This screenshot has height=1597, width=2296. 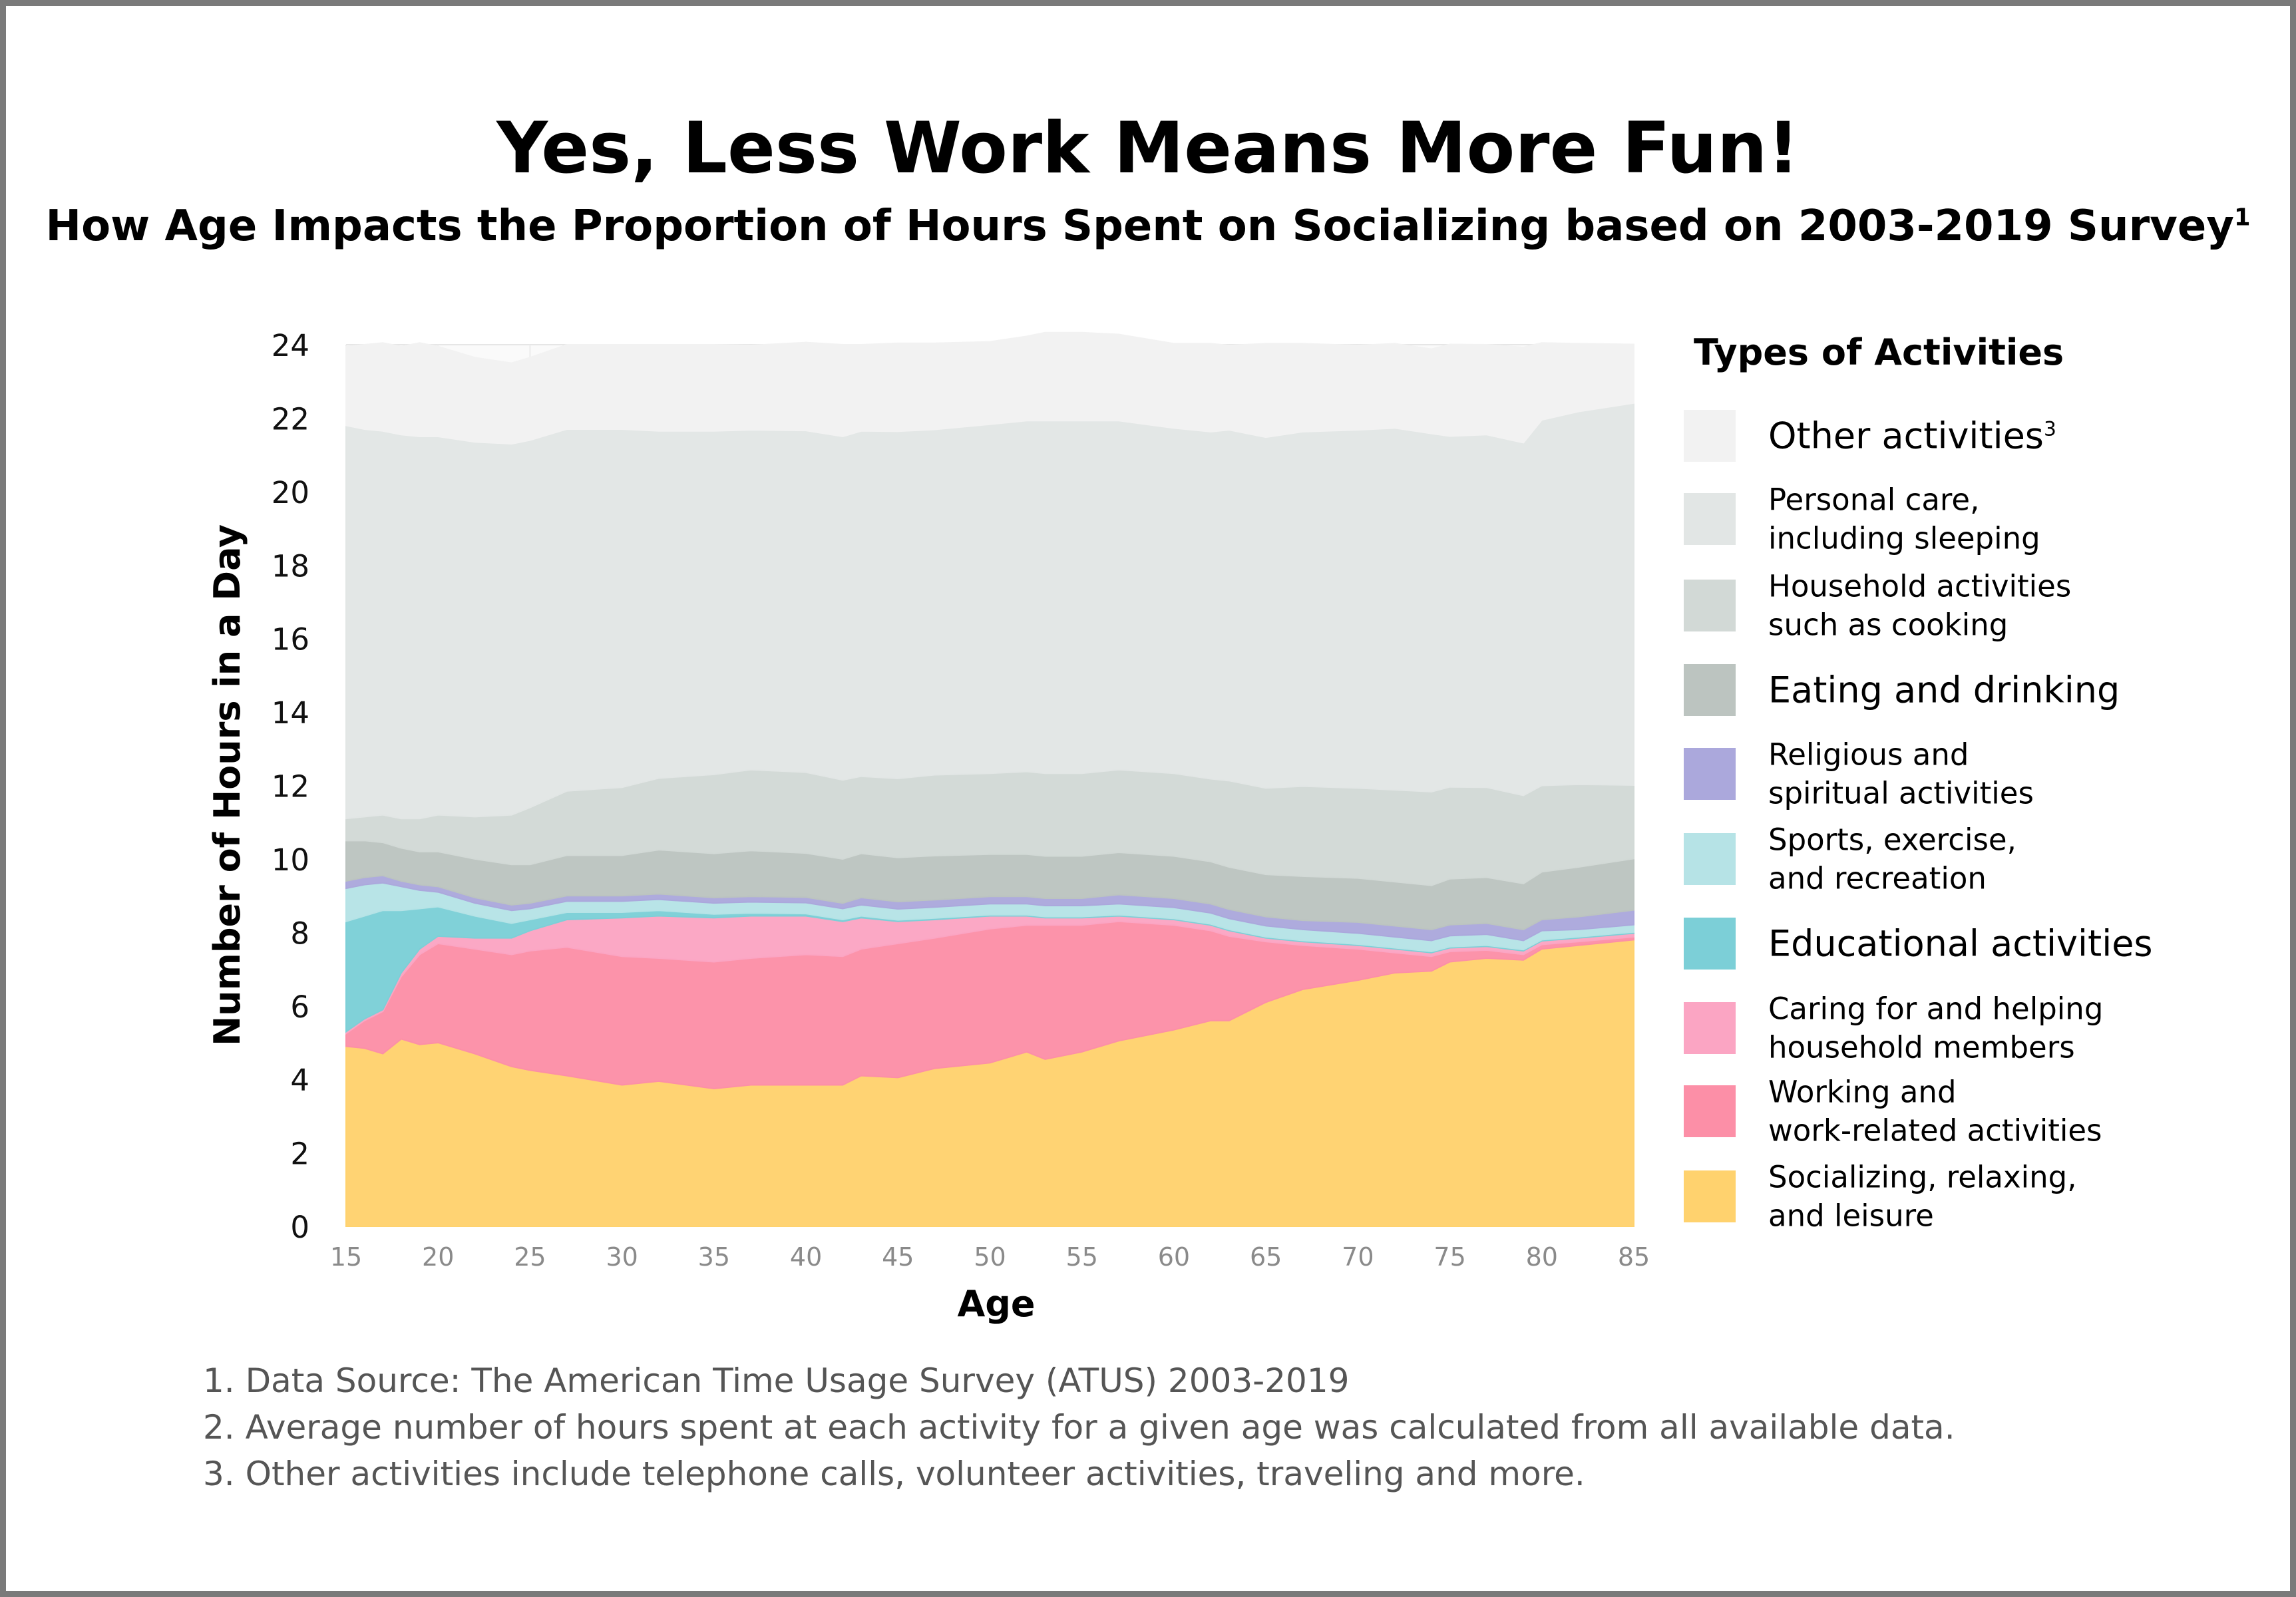 I want to click on legend-label: Educational activities, so click(x=1960, y=943).